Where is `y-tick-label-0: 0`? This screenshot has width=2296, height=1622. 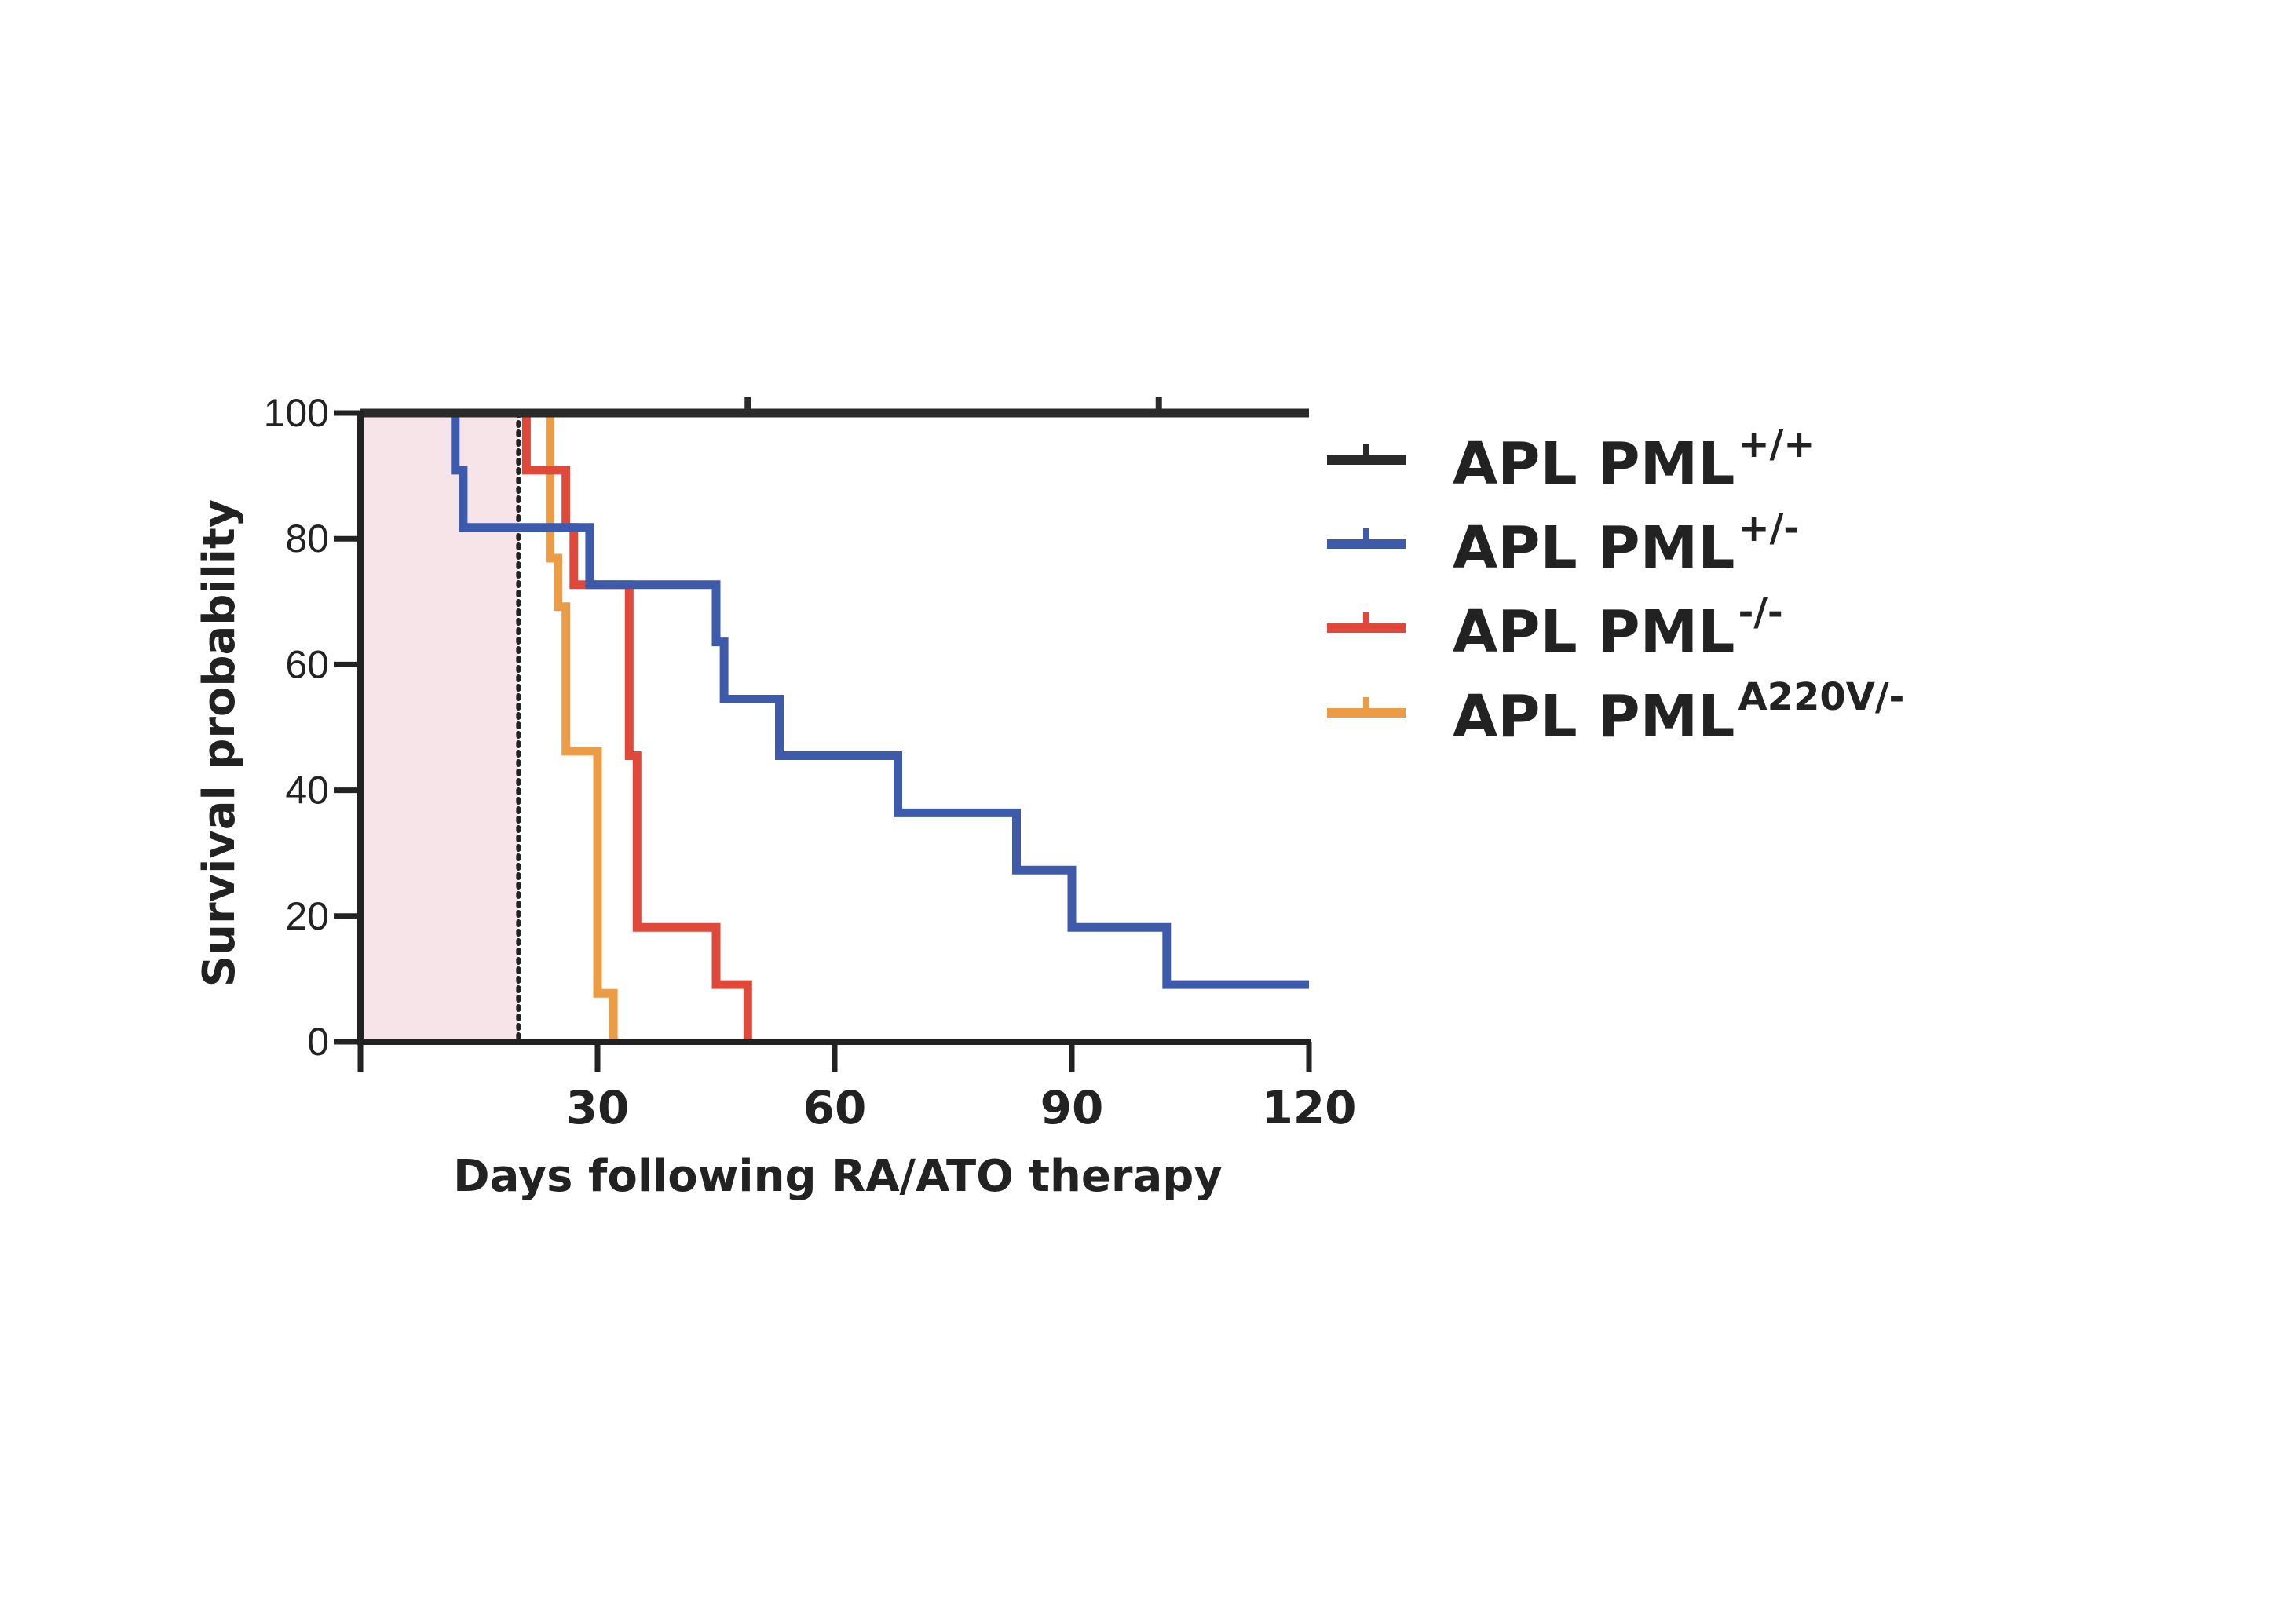 y-tick-label-0: 0 is located at coordinates (318, 1042).